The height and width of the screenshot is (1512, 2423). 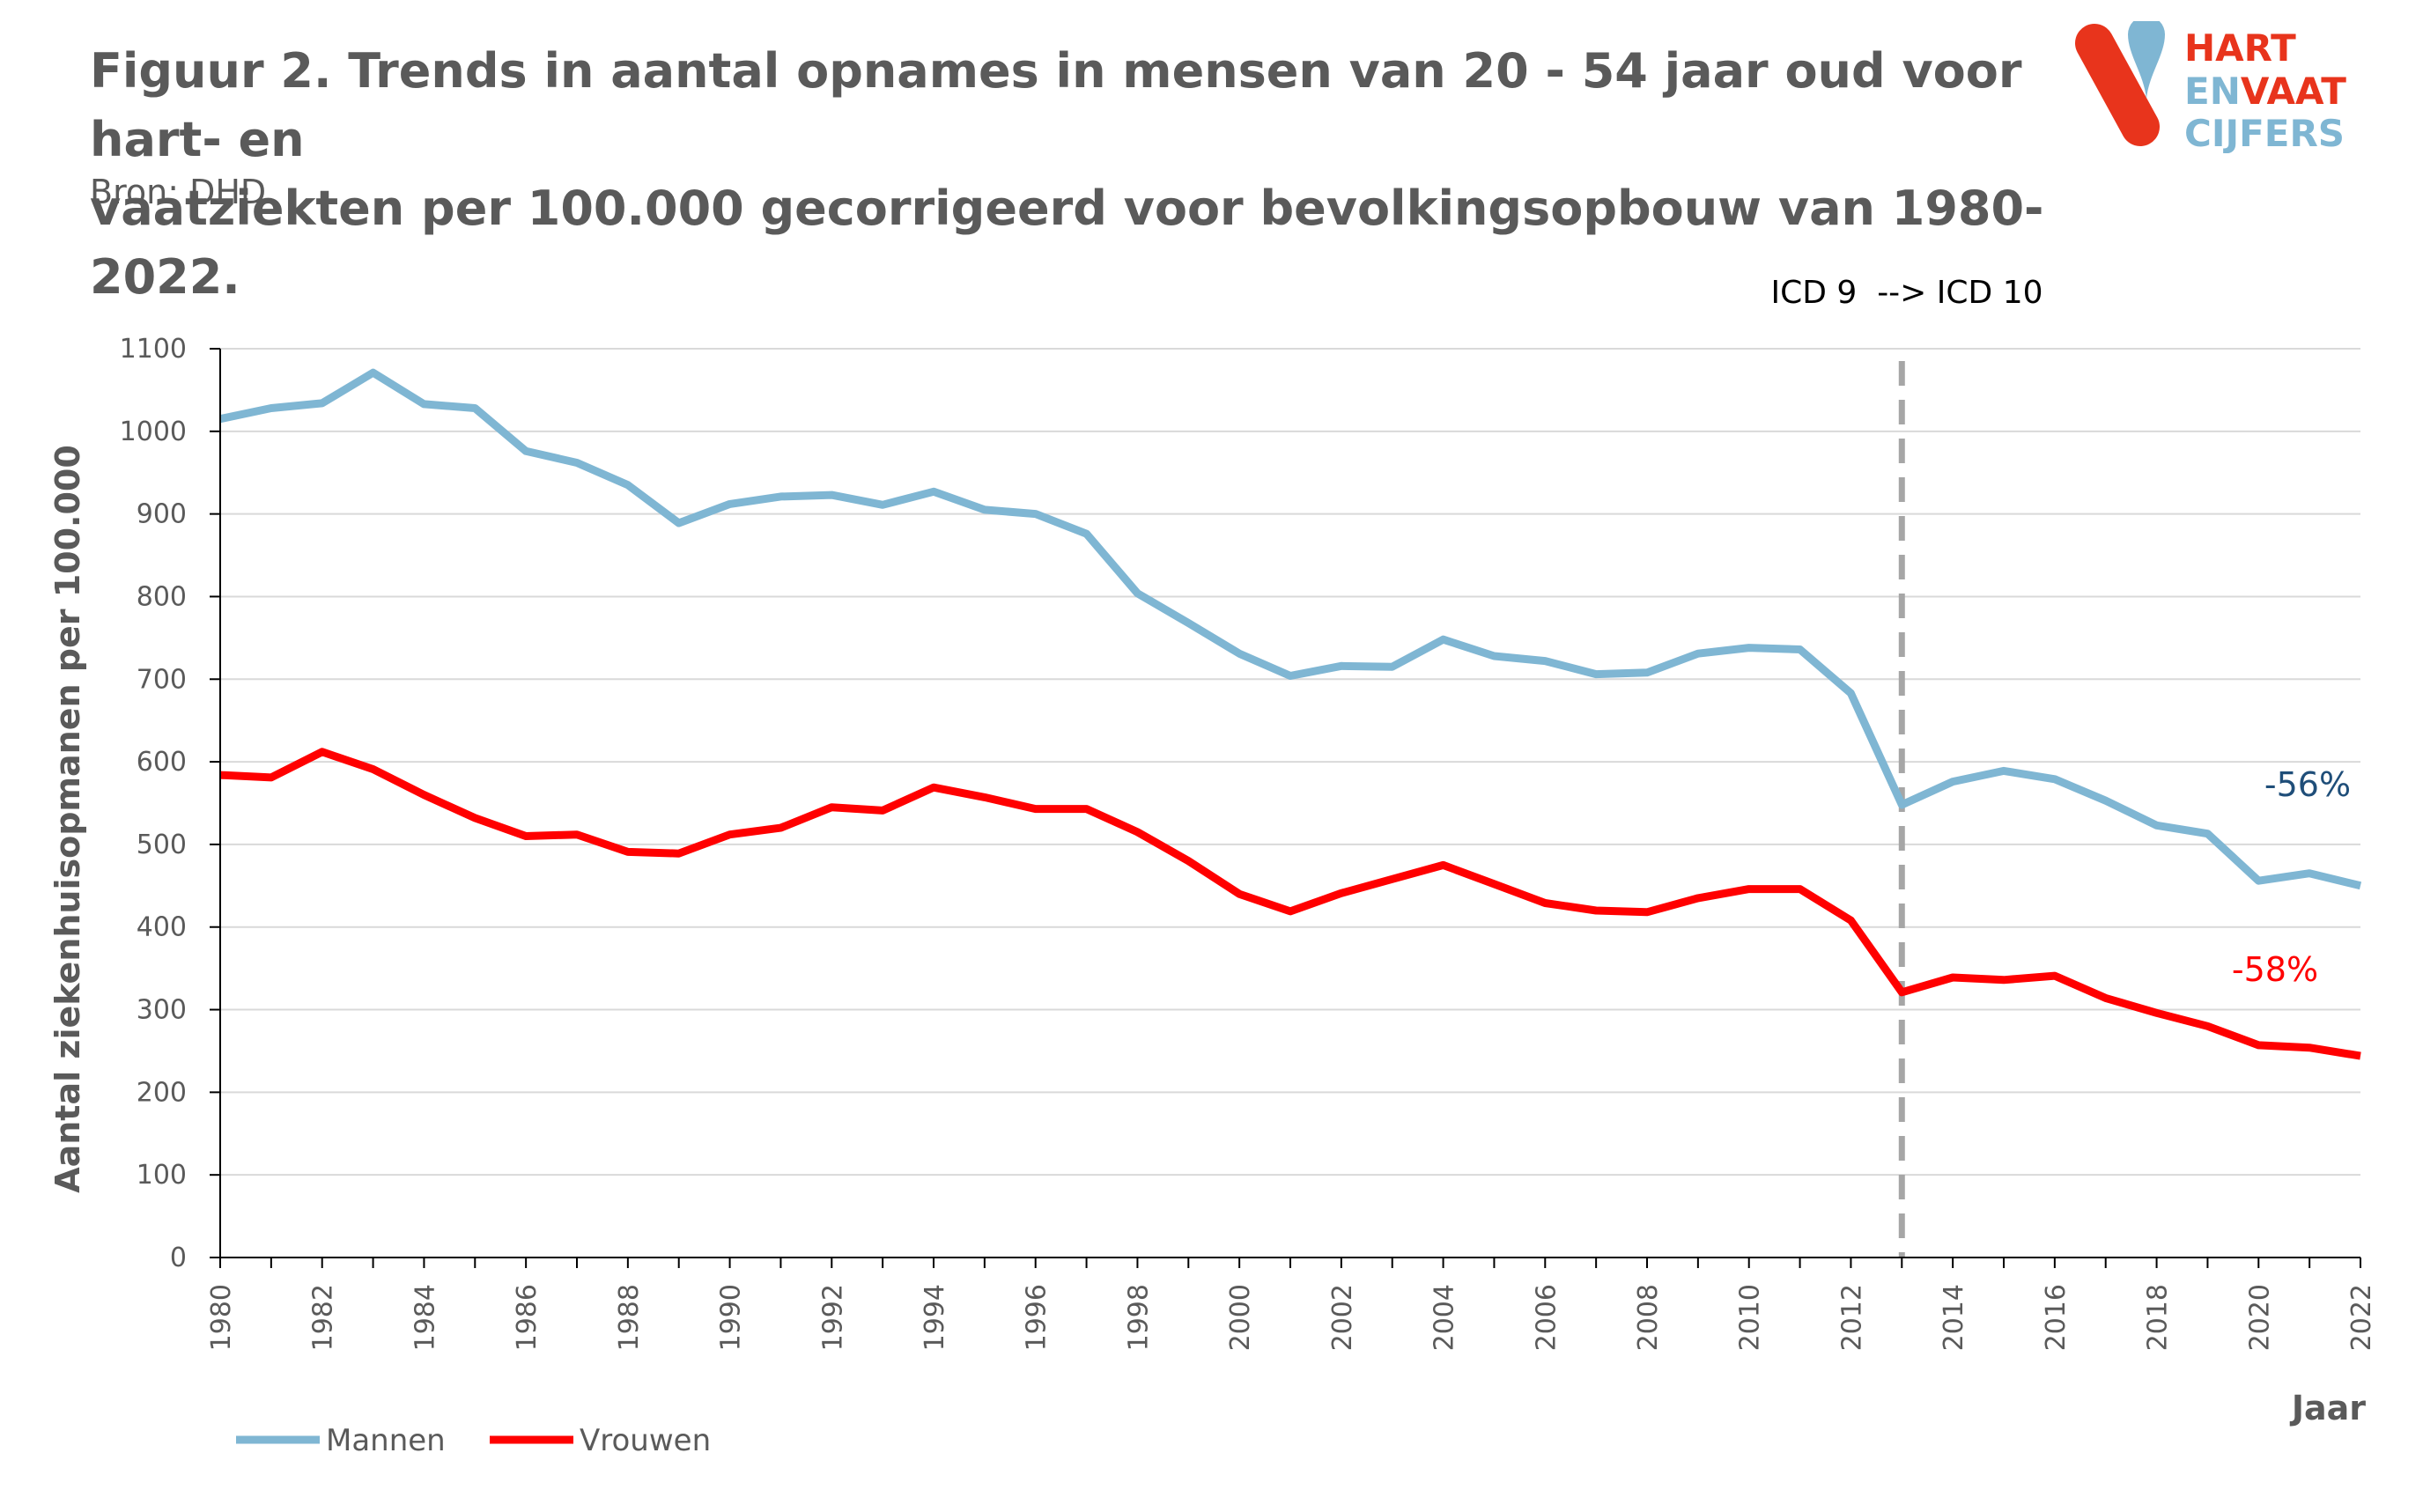 What do you see at coordinates (2293, 91) in the screenshot?
I see `logo-text-vaat: VAAT` at bounding box center [2293, 91].